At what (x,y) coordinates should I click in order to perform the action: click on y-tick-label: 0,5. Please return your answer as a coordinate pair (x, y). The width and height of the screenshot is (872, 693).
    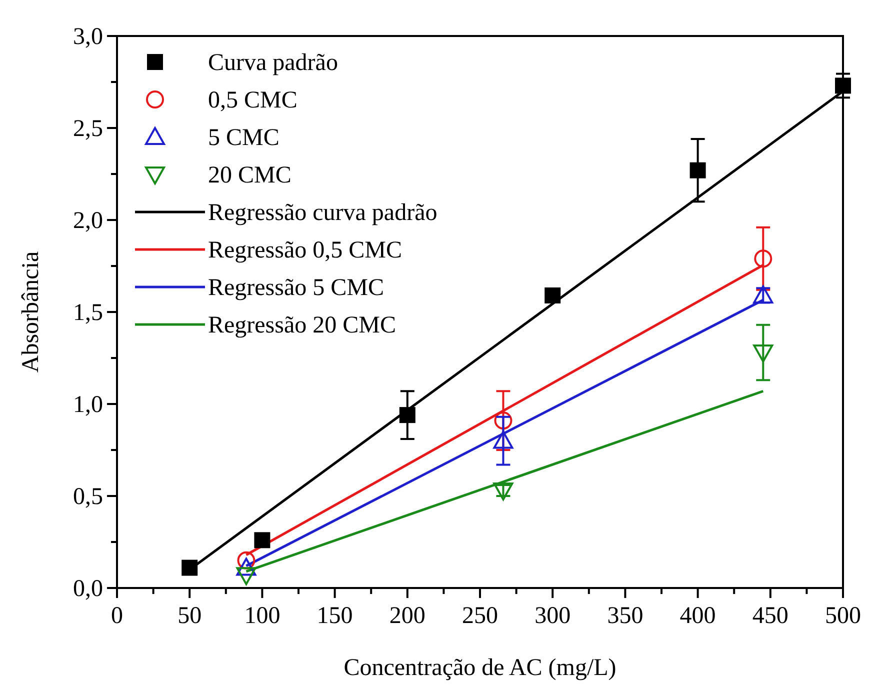
    Looking at the image, I should click on (88, 497).